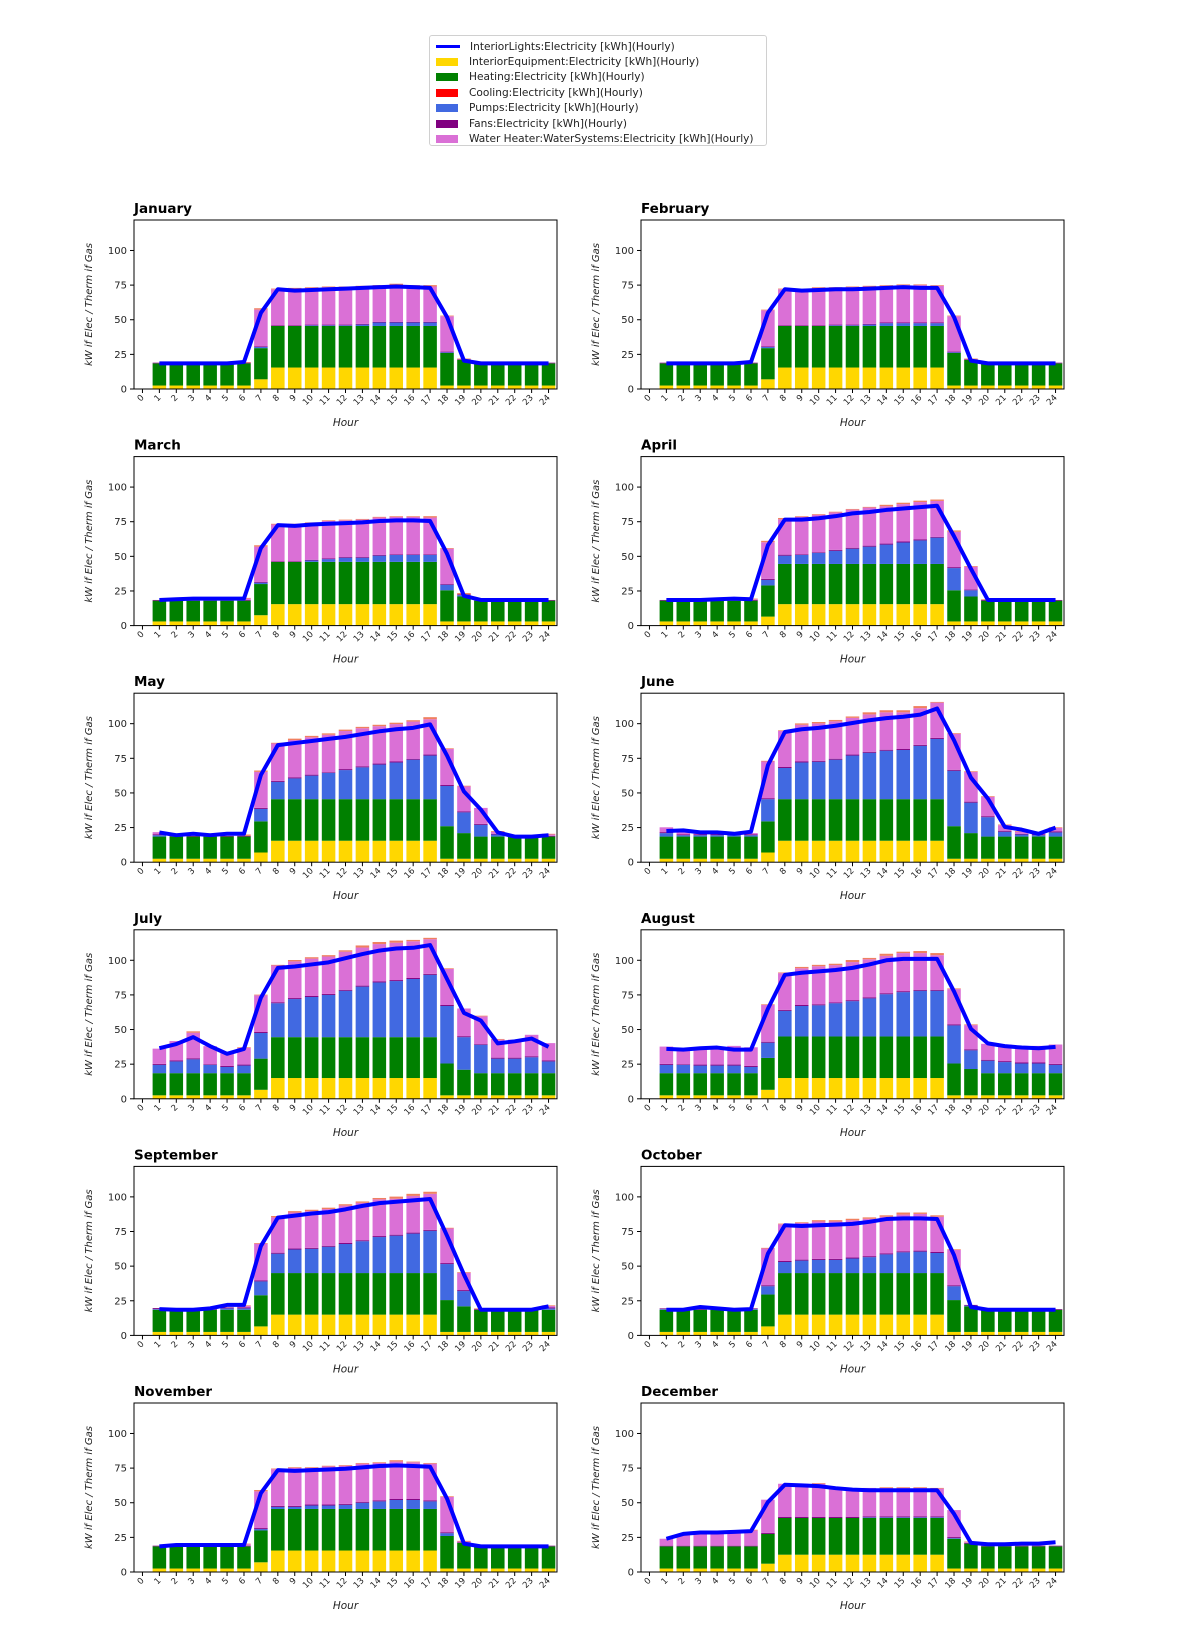  Describe the element at coordinates (766, 398) in the screenshot. I see `x-tick-label: 7` at that location.